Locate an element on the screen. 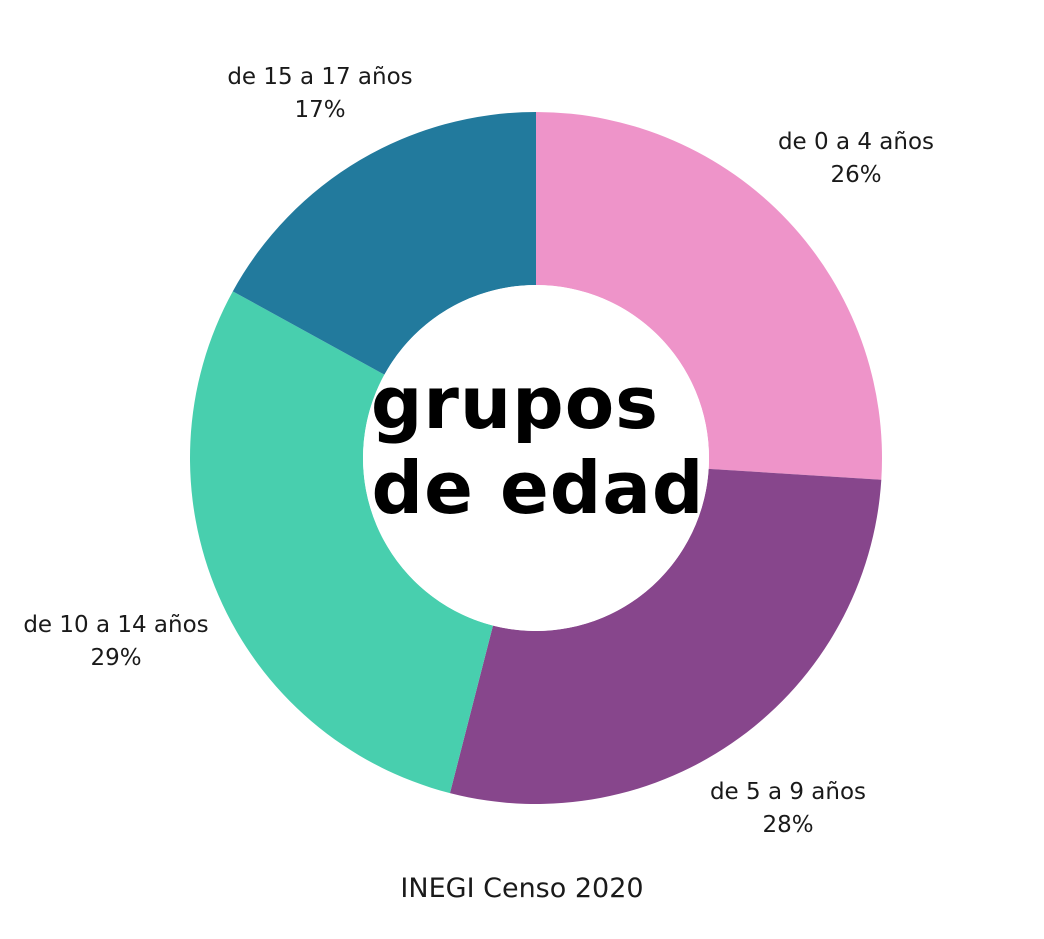 Image resolution: width=1044 pixels, height=939 pixels. slice-category-label: de 5 a 9 años is located at coordinates (788, 792).